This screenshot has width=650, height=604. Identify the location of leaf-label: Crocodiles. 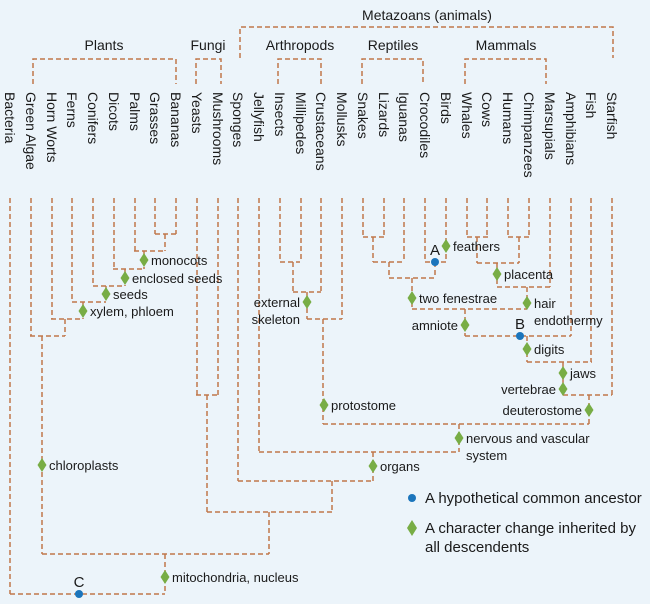
(425, 125).